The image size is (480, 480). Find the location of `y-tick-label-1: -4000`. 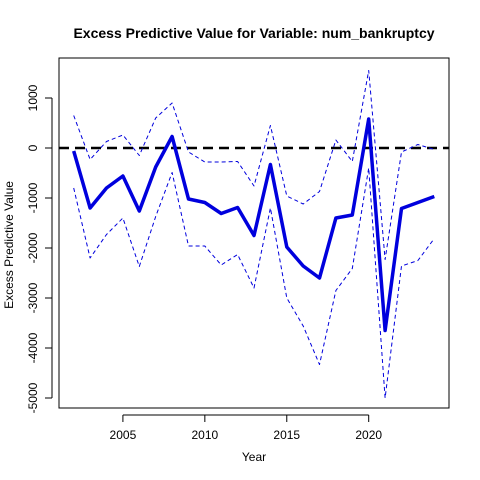

y-tick-label-1: -4000 is located at coordinates (33, 347).